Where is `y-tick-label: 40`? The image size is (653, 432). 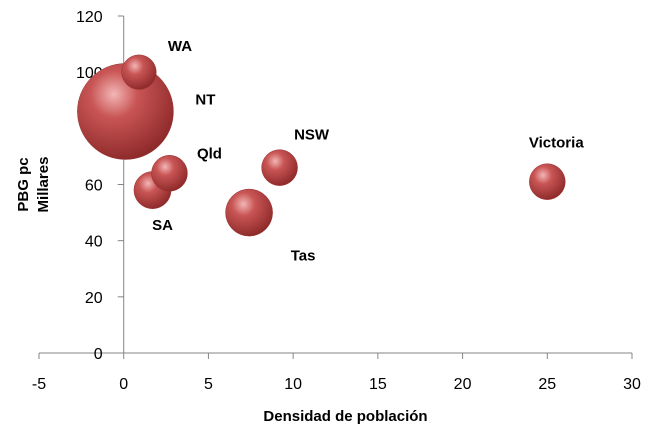
y-tick-label: 40 is located at coordinates (94, 242).